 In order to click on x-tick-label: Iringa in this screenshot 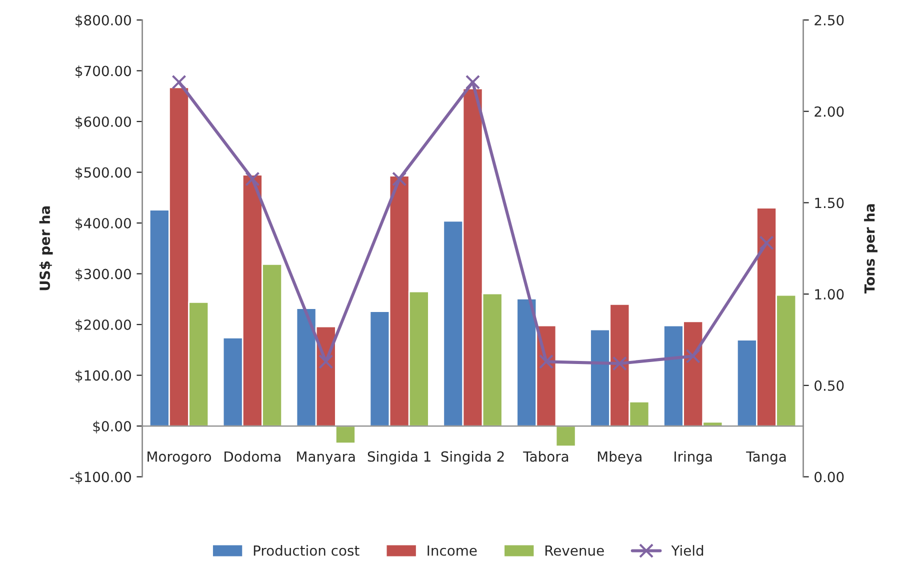, I will do `click(693, 457)`.